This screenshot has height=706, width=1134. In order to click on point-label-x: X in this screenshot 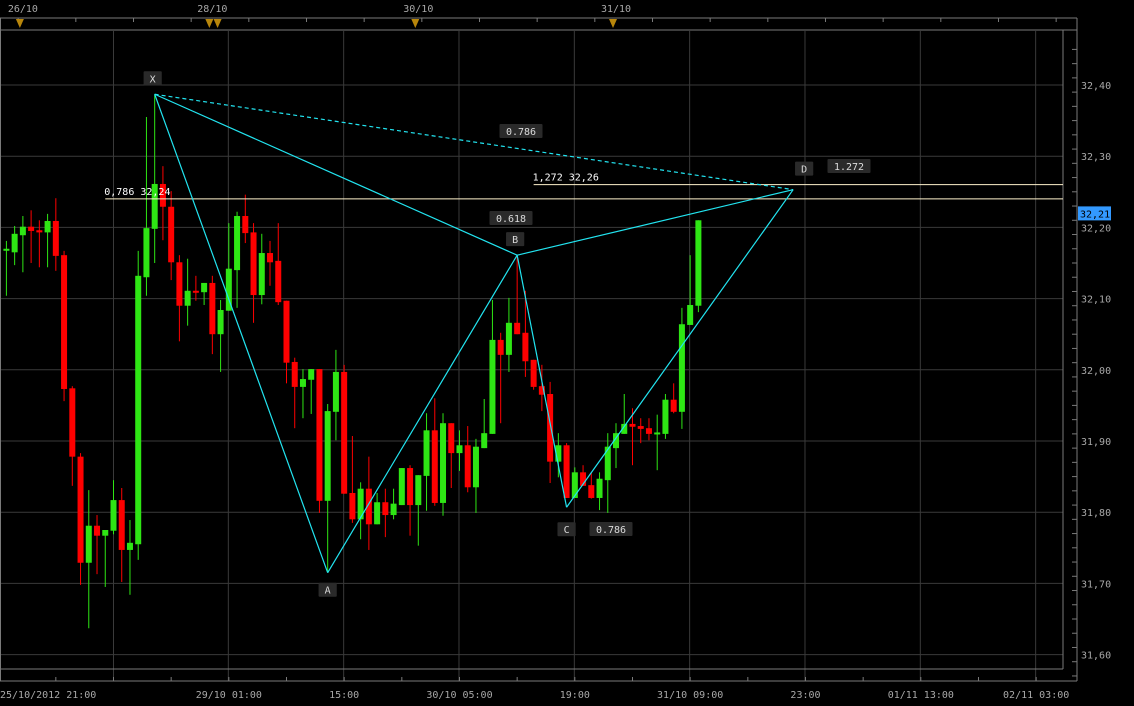, I will do `click(153, 79)`.